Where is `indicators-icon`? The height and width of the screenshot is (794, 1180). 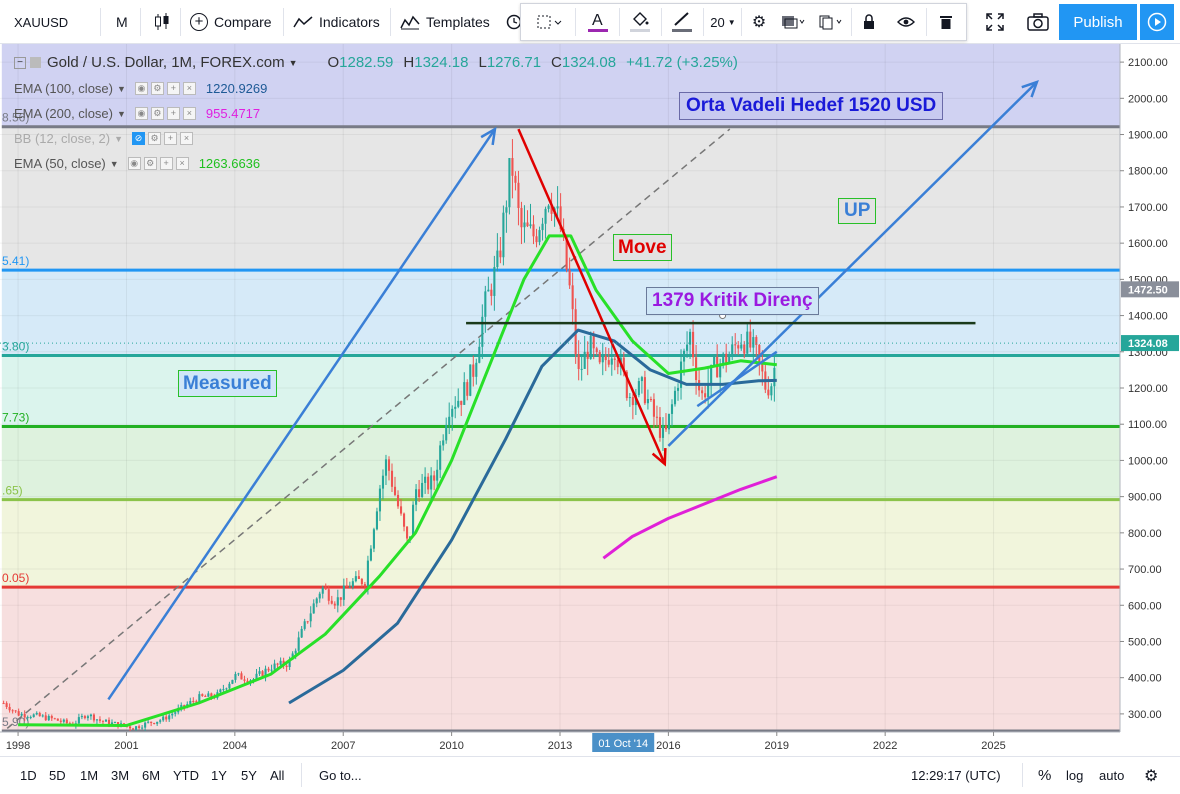 indicators-icon is located at coordinates (303, 22).